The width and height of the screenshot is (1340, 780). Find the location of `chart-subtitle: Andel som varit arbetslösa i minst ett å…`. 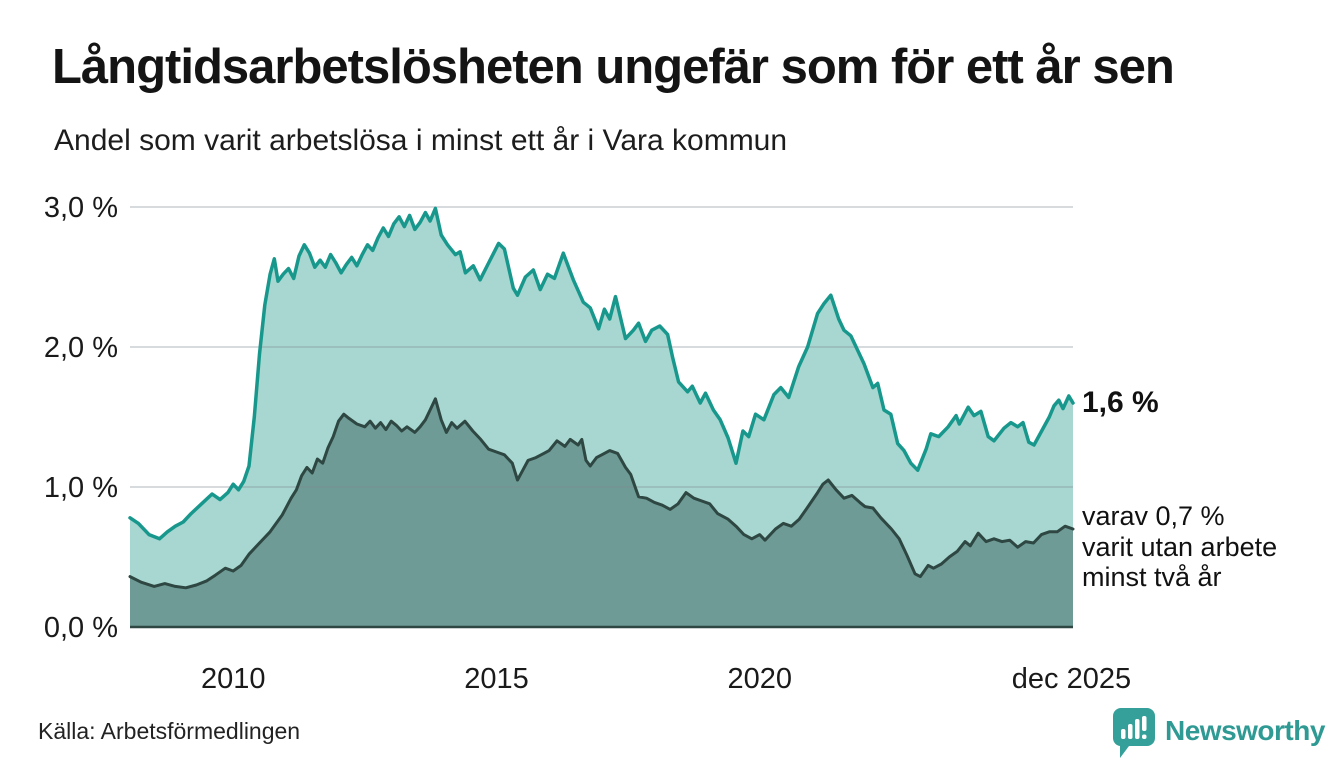

chart-subtitle: Andel som varit arbetslösa i minst ett å… is located at coordinates (421, 140).